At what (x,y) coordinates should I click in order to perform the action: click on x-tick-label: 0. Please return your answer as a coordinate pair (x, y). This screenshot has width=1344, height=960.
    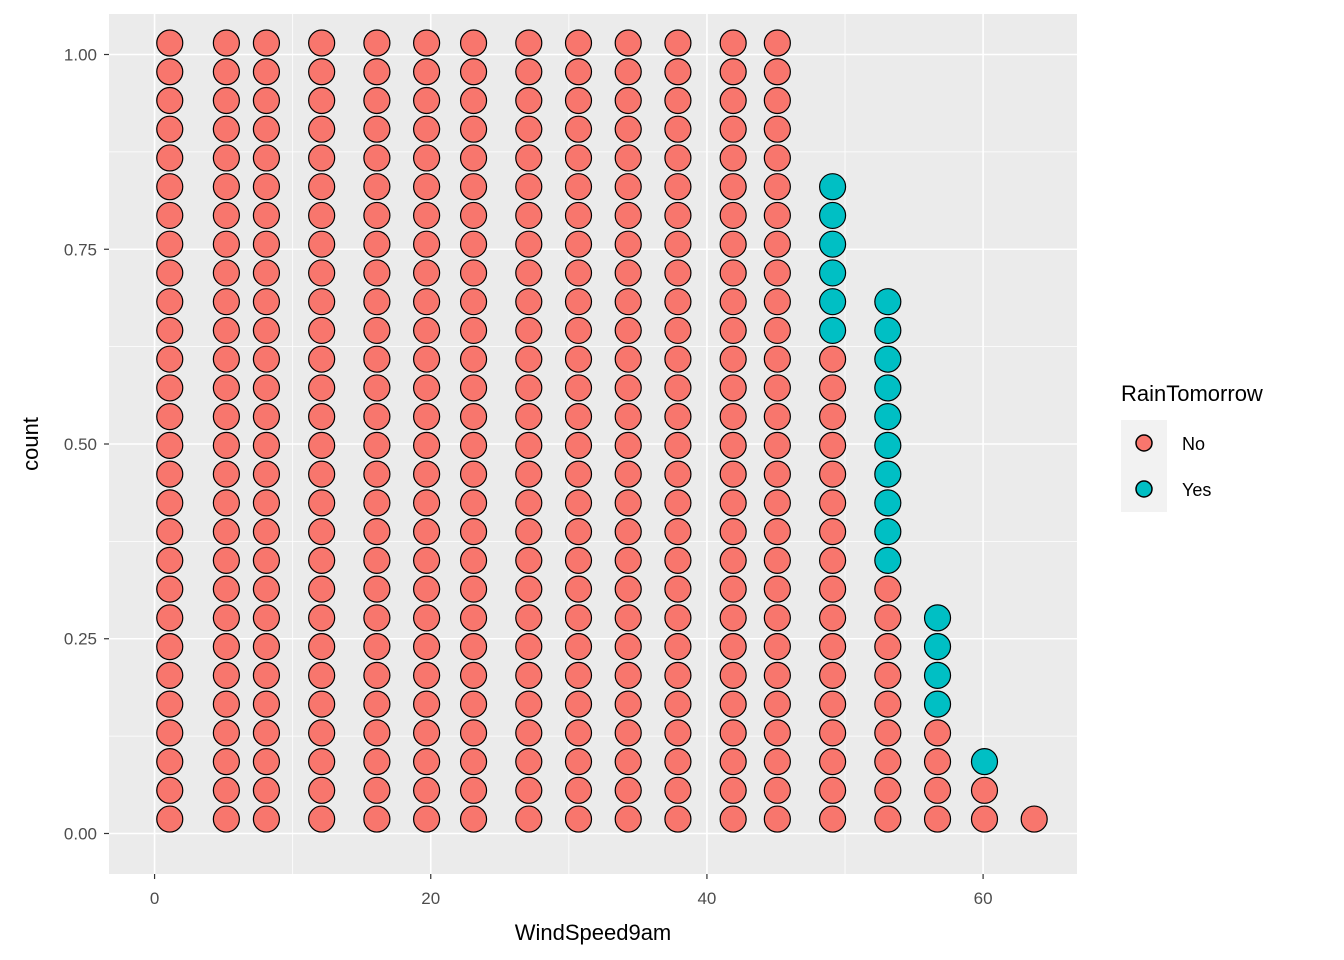
    Looking at the image, I should click on (154, 898).